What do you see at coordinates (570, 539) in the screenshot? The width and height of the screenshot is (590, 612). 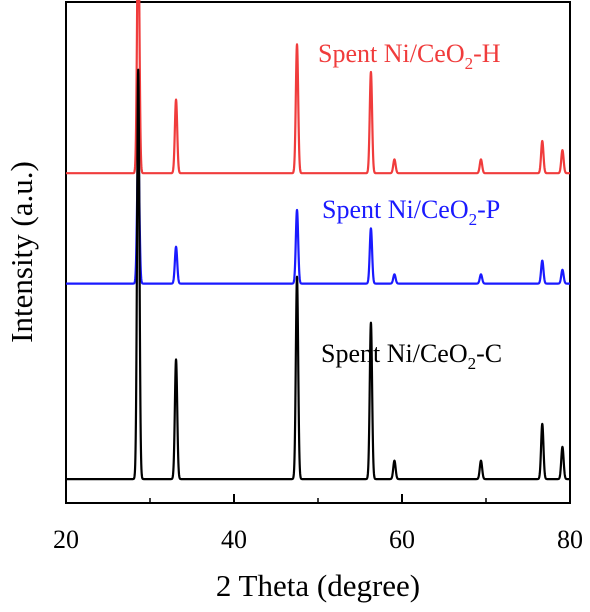 I see `x-tick-label: 80` at bounding box center [570, 539].